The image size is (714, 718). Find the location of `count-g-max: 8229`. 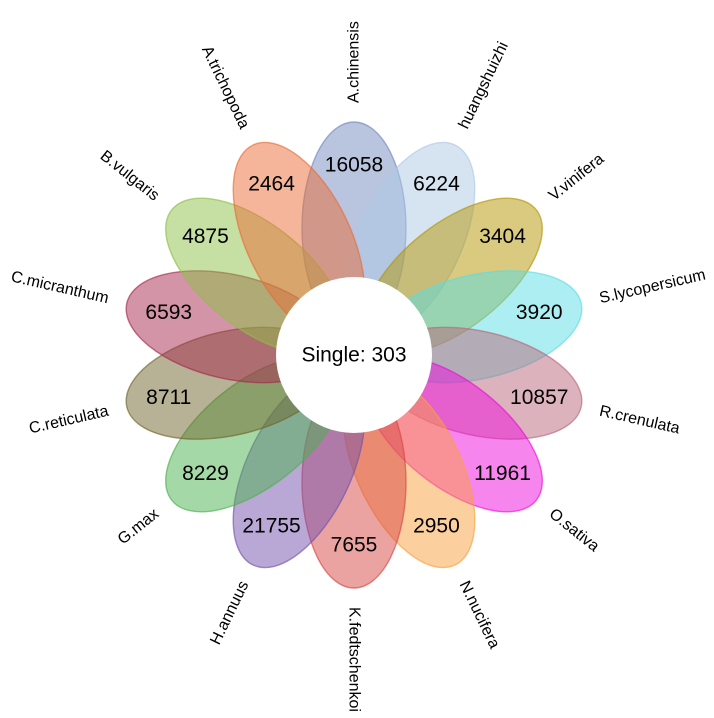

count-g-max: 8229 is located at coordinates (205, 473).